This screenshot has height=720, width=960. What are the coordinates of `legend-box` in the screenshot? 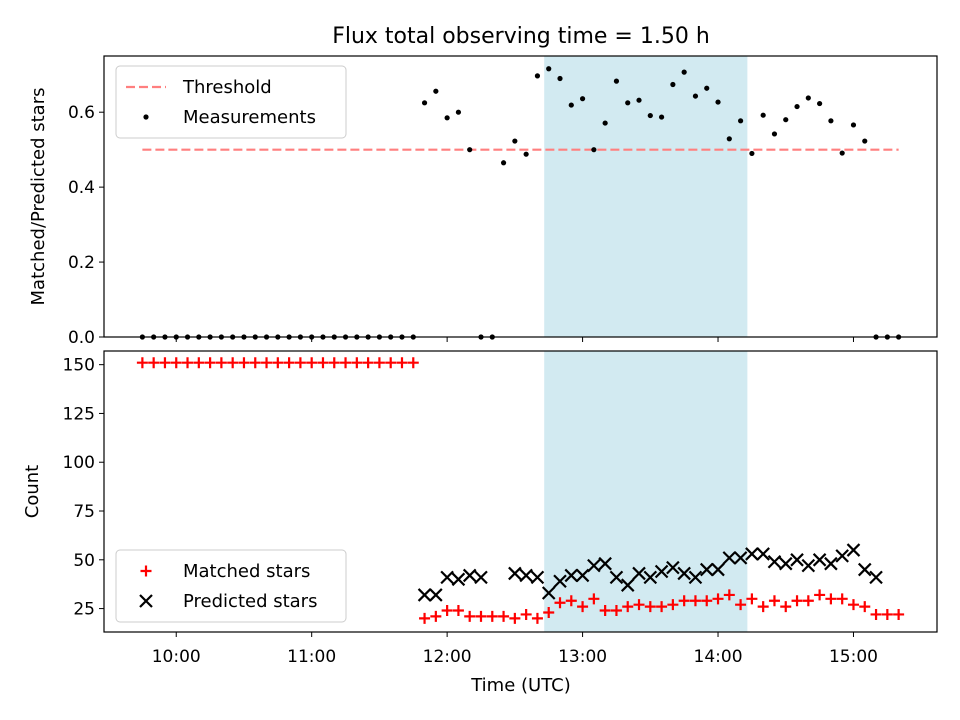 It's located at (231, 102).